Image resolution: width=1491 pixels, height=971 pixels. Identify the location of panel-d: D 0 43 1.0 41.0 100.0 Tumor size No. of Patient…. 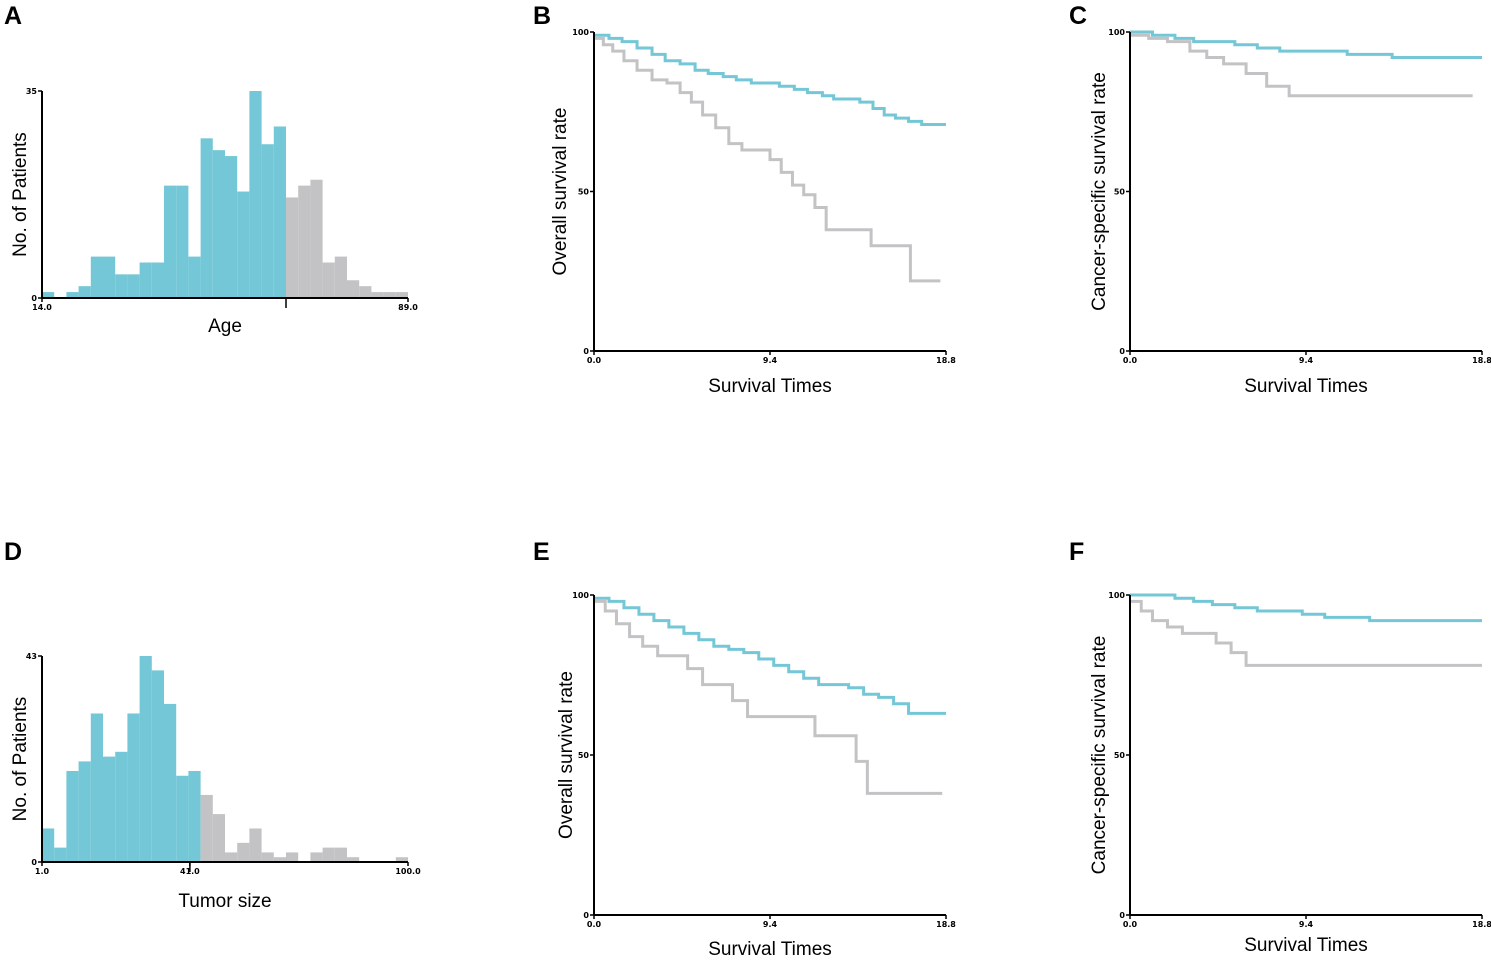
(212, 725).